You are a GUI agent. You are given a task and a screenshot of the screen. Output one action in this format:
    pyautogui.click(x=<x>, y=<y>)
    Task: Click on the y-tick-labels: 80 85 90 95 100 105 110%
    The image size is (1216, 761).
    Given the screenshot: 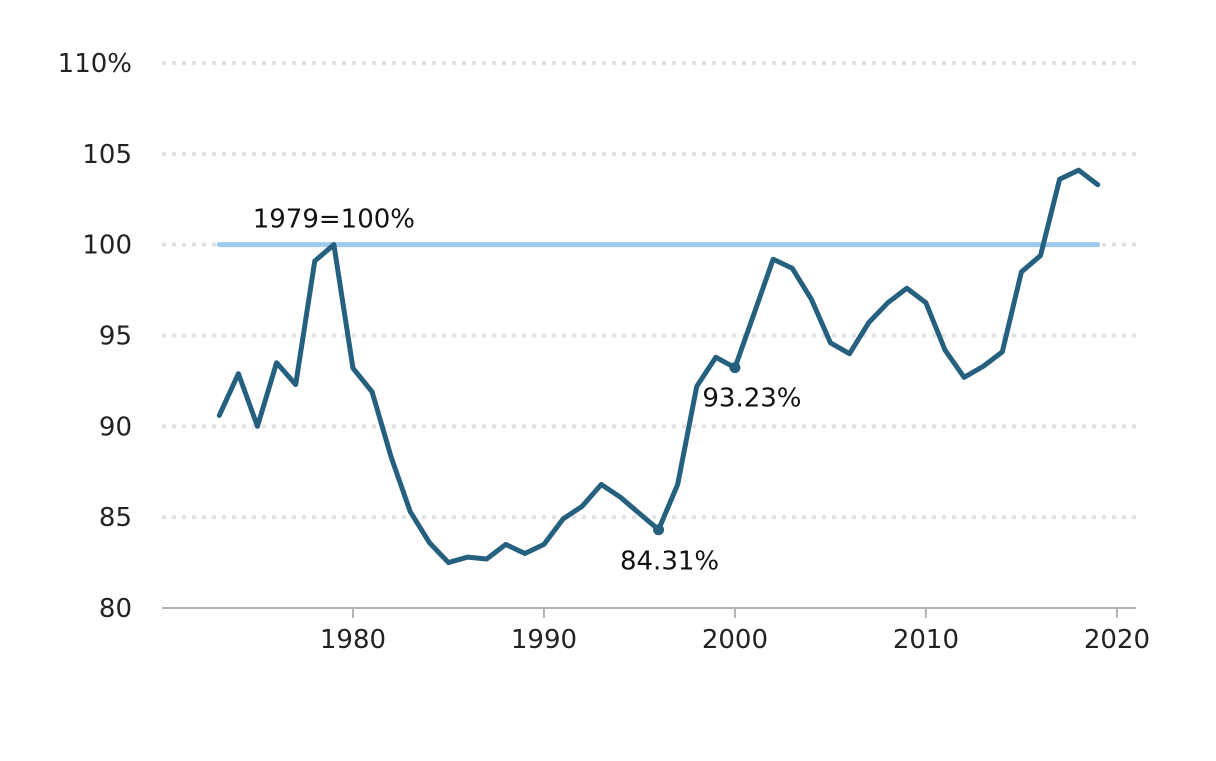 What is the action you would take?
    pyautogui.click(x=95, y=336)
    